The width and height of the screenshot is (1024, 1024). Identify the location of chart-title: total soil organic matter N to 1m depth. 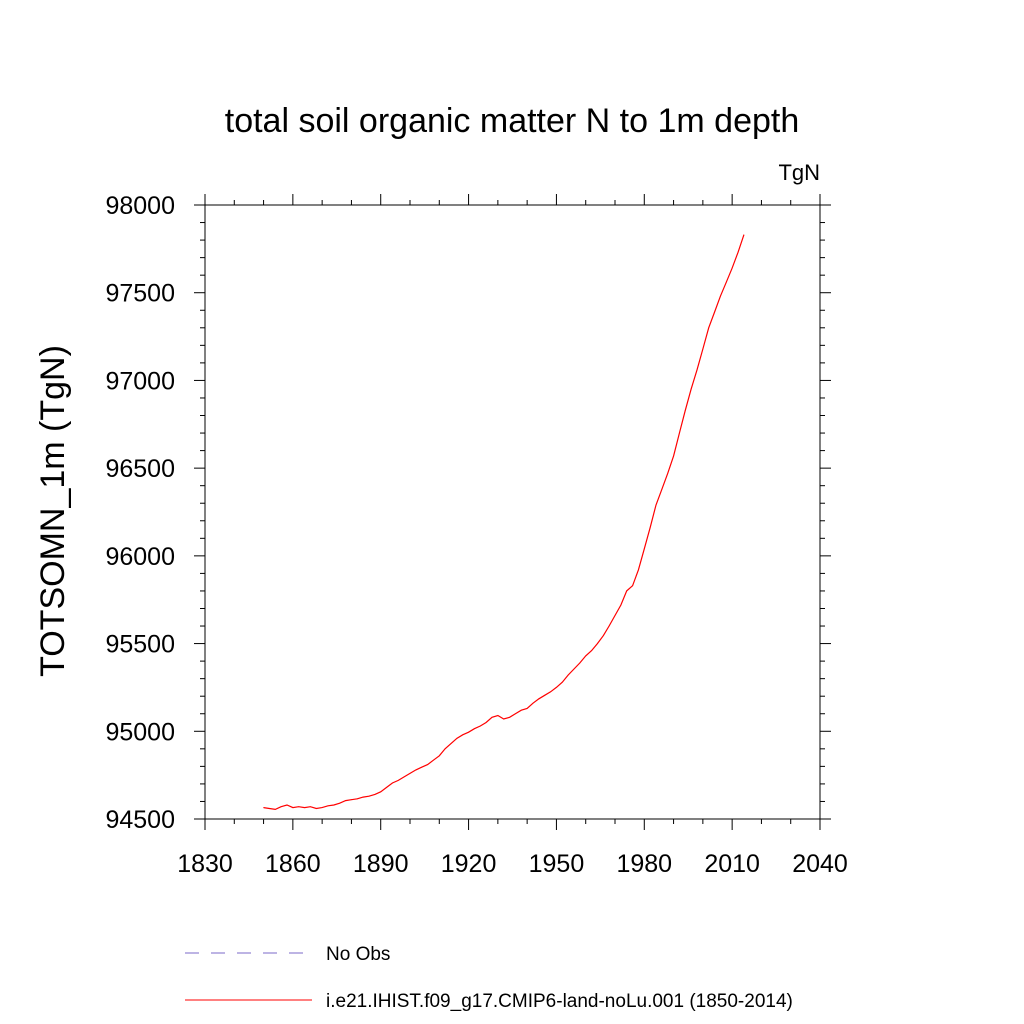
(512, 121).